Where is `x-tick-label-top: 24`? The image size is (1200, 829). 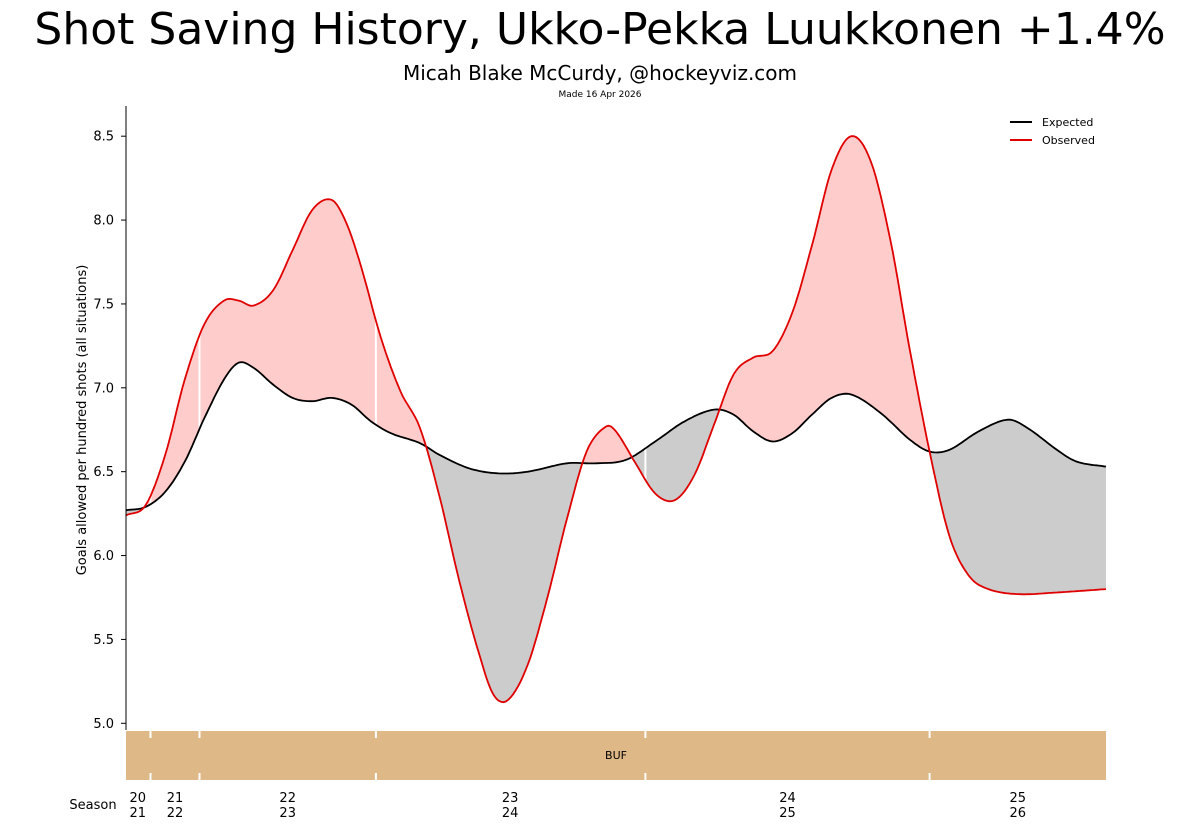 x-tick-label-top: 24 is located at coordinates (787, 798).